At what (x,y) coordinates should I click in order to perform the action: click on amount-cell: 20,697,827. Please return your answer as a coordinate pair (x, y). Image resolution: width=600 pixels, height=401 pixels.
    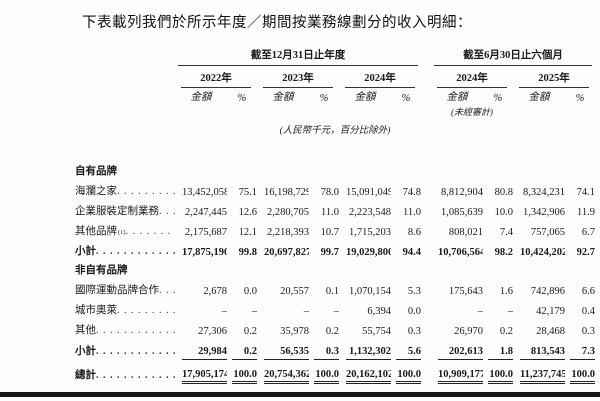
    Looking at the image, I should click on (286, 252).